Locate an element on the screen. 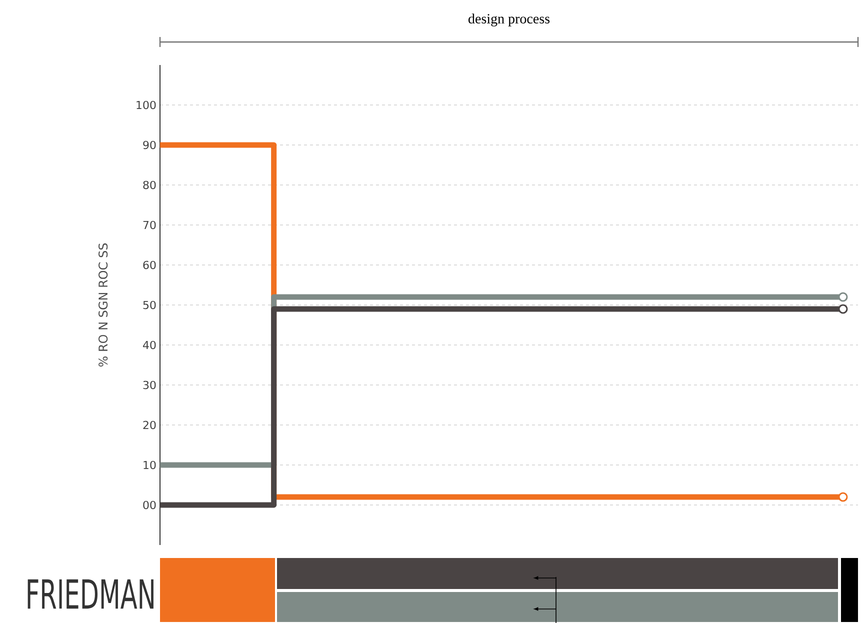 The height and width of the screenshot is (623, 867). y-axis-title: % RO N SGN ROC SS is located at coordinates (103, 305).